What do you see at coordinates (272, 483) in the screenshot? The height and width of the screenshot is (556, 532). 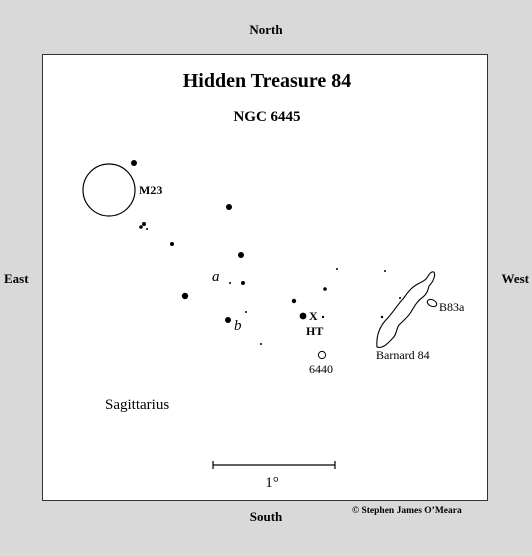 I see `scale-bar-label: 1°` at bounding box center [272, 483].